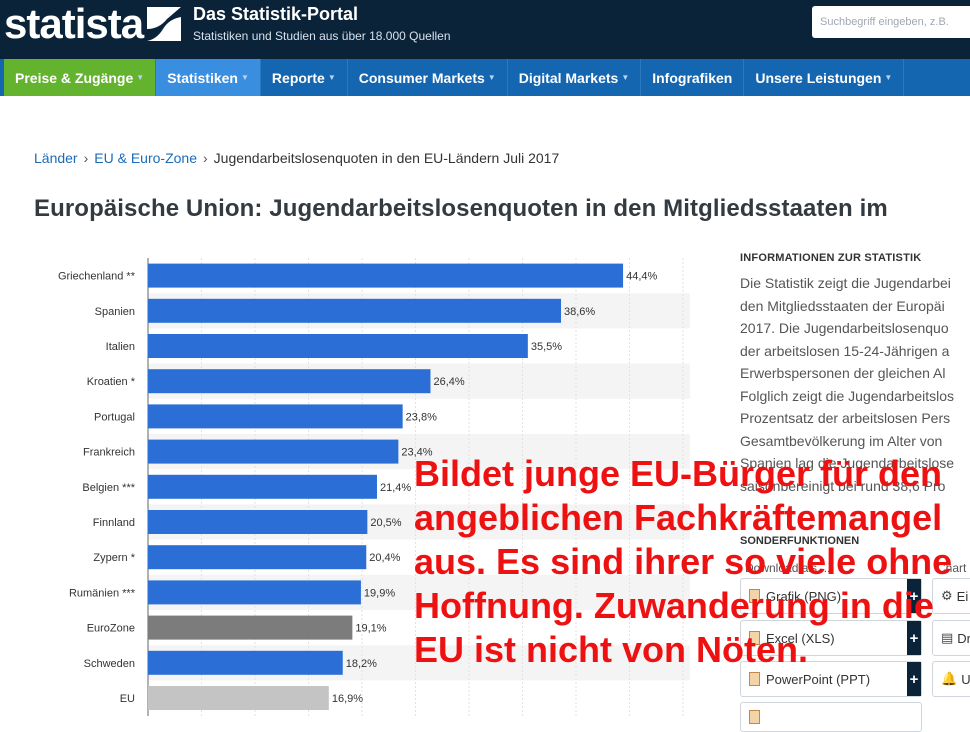  I want to click on info-line: Folglich zeigt die Jugendarbeitslos, so click(847, 395).